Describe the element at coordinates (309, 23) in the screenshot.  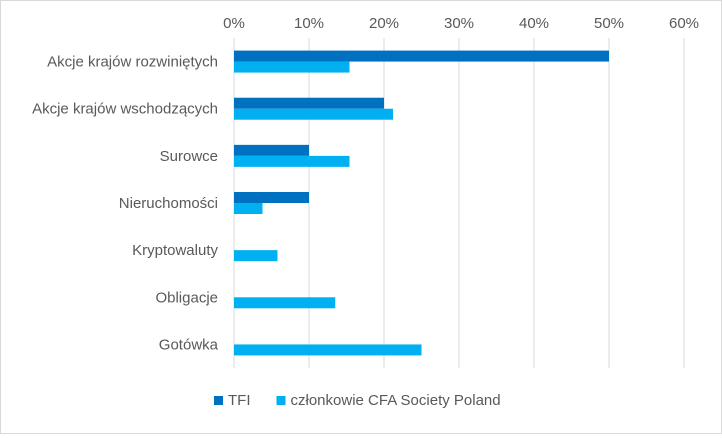
I see `x-tick-label: 10%` at that location.